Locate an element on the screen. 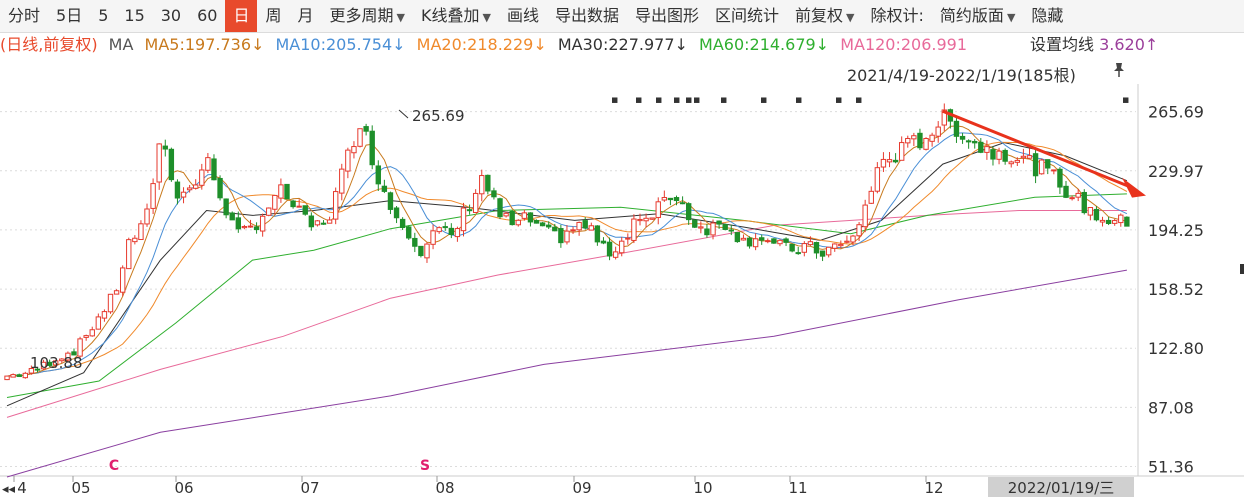 The width and height of the screenshot is (1244, 497). toolbar-item-label: 60 is located at coordinates (207, 15).